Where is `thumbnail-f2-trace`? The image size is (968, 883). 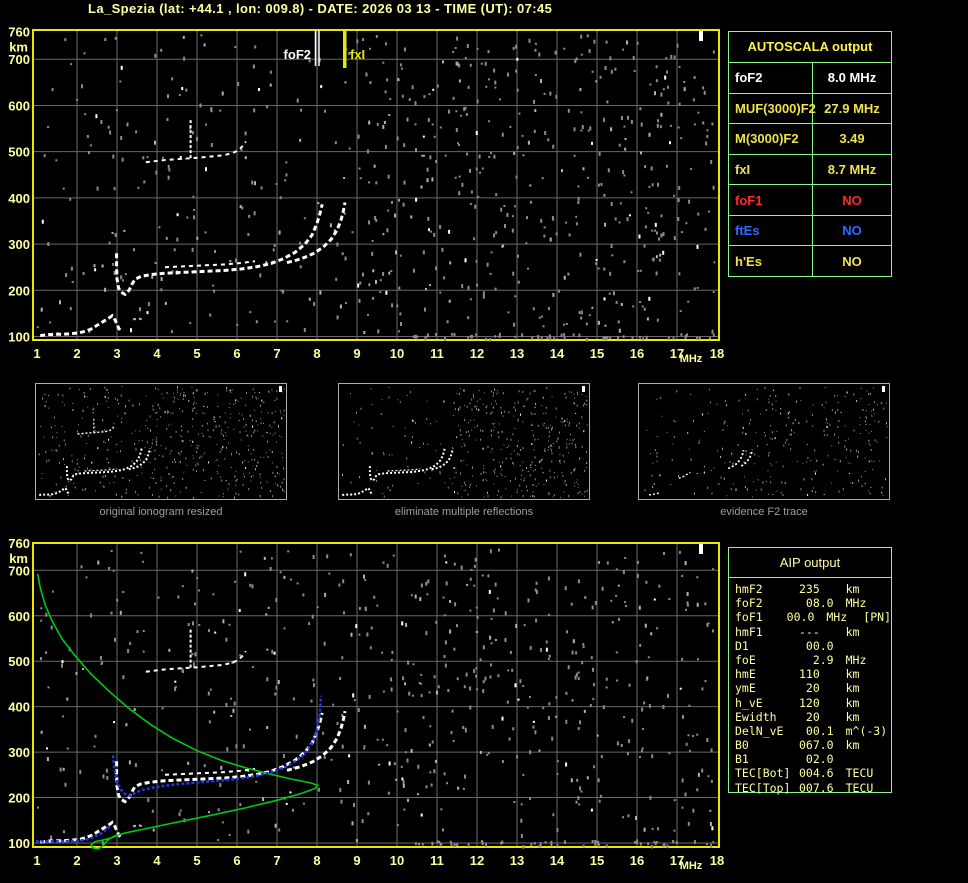 thumbnail-f2-trace is located at coordinates (764, 441).